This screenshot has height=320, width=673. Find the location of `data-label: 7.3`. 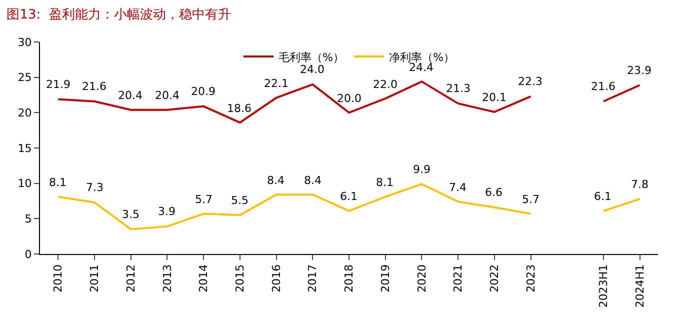

data-label: 7.3 is located at coordinates (95, 187).